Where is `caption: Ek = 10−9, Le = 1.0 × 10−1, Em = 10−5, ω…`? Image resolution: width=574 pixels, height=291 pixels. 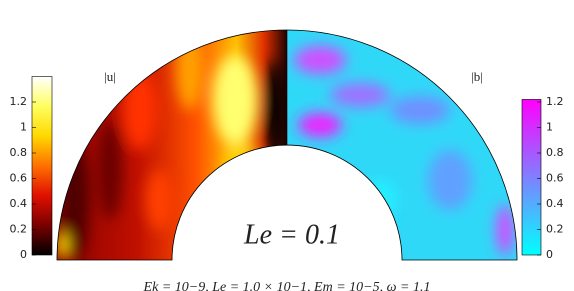
caption: Ek = 10−9, Le = 1.0 × 10−1, Em = 10−5, ω… is located at coordinates (287, 285).